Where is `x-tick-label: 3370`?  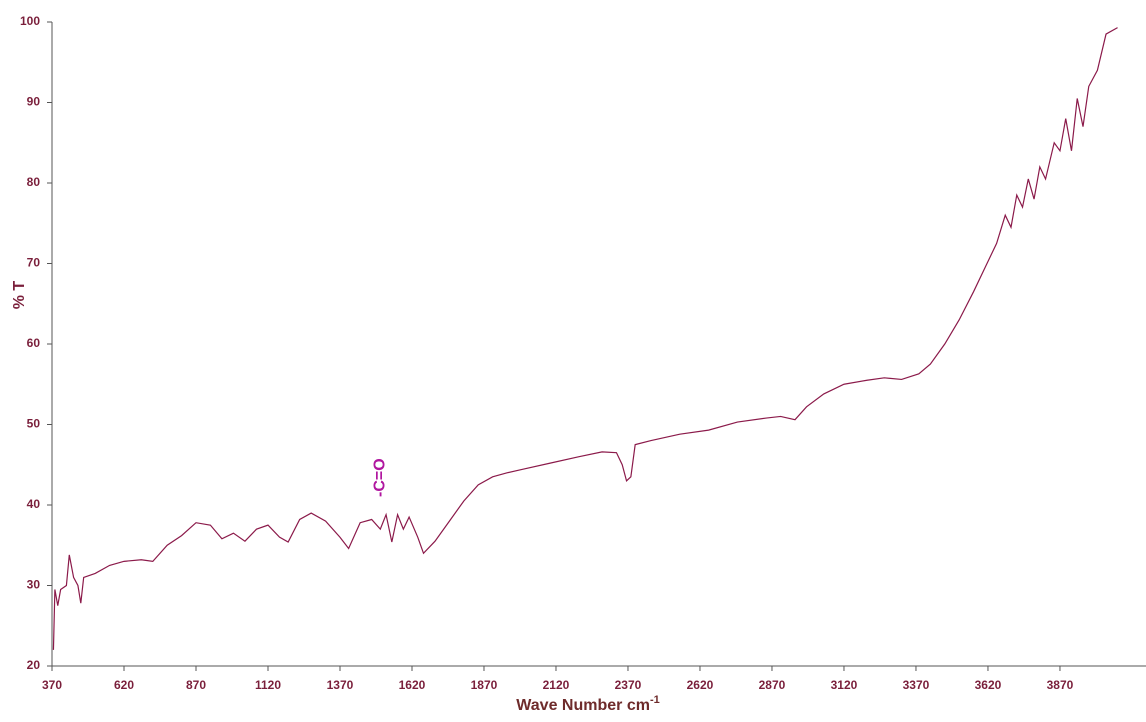 x-tick-label: 3370 is located at coordinates (916, 685).